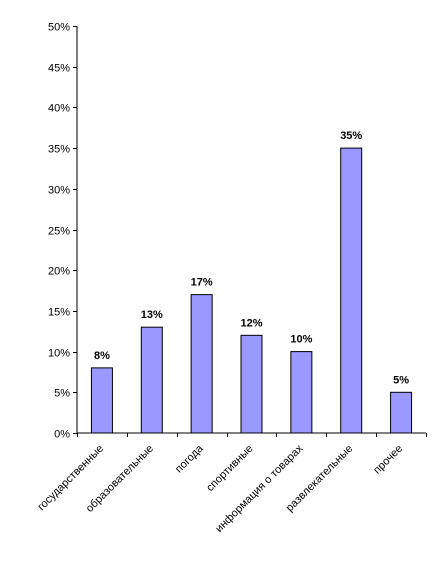 This screenshot has height=563, width=440. I want to click on y-tick-label: 0%, so click(62, 435).